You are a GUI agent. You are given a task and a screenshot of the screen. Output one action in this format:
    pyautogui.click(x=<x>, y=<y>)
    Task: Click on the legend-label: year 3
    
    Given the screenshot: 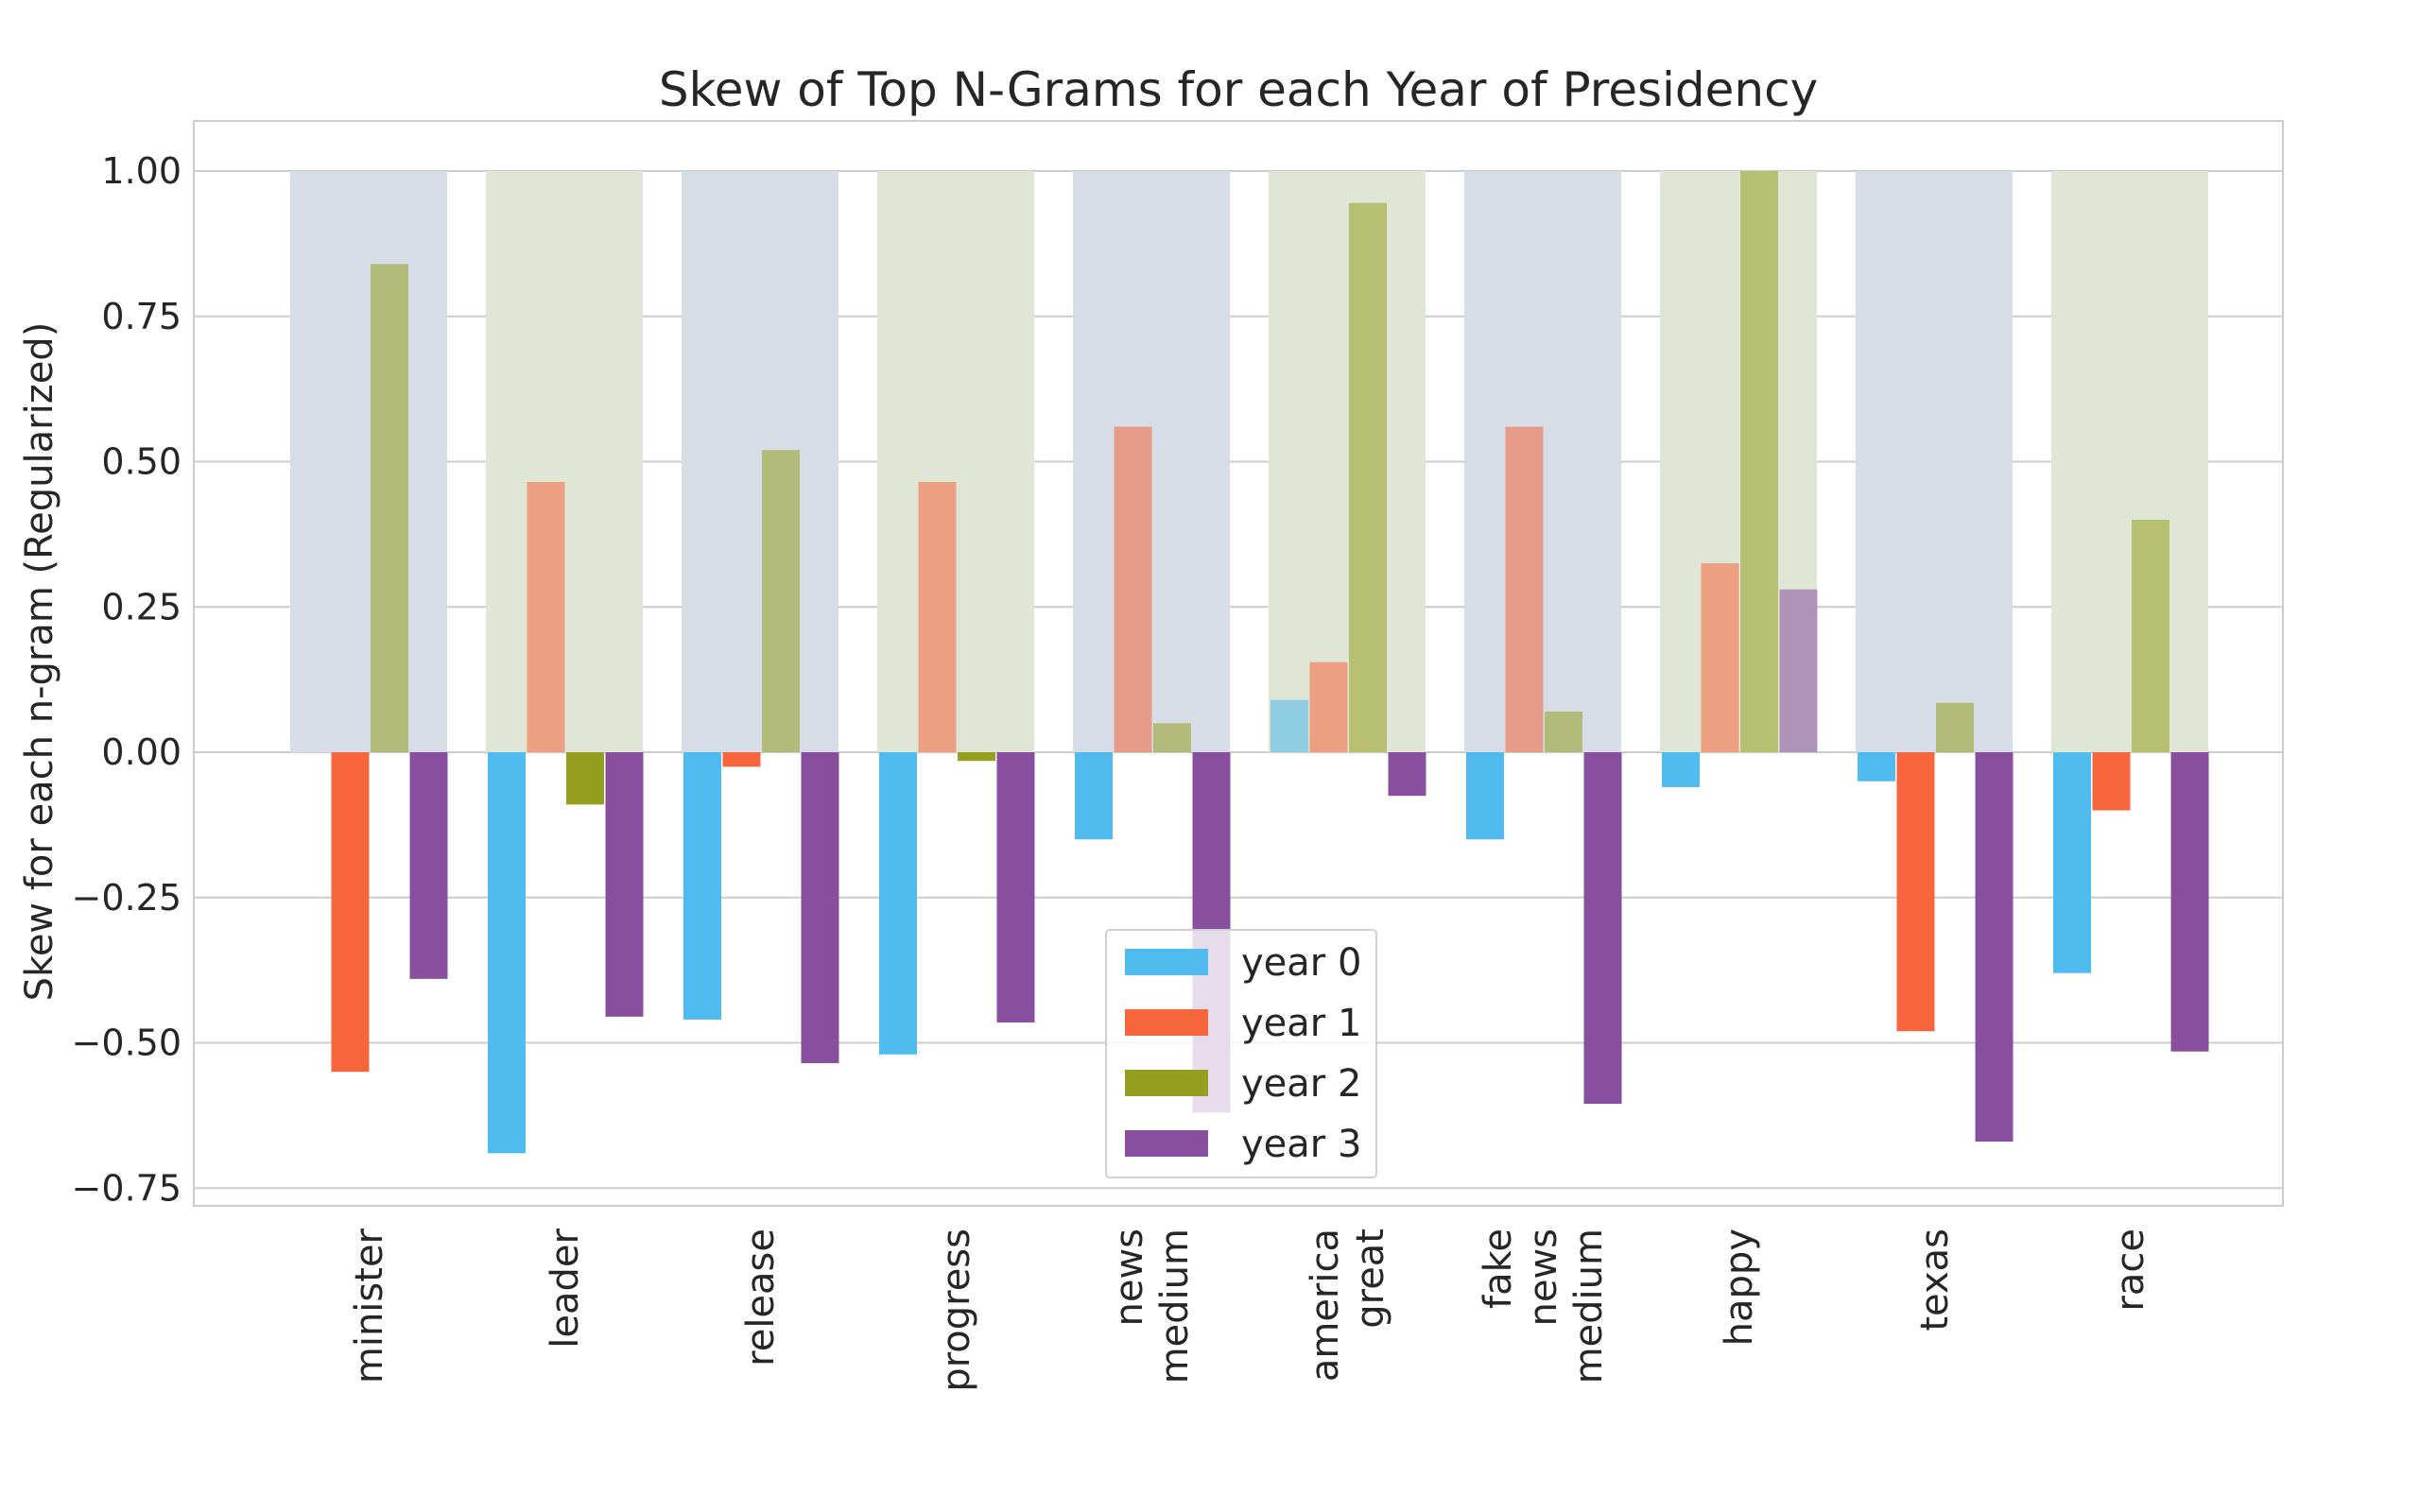 What is the action you would take?
    pyautogui.click(x=1301, y=1144)
    